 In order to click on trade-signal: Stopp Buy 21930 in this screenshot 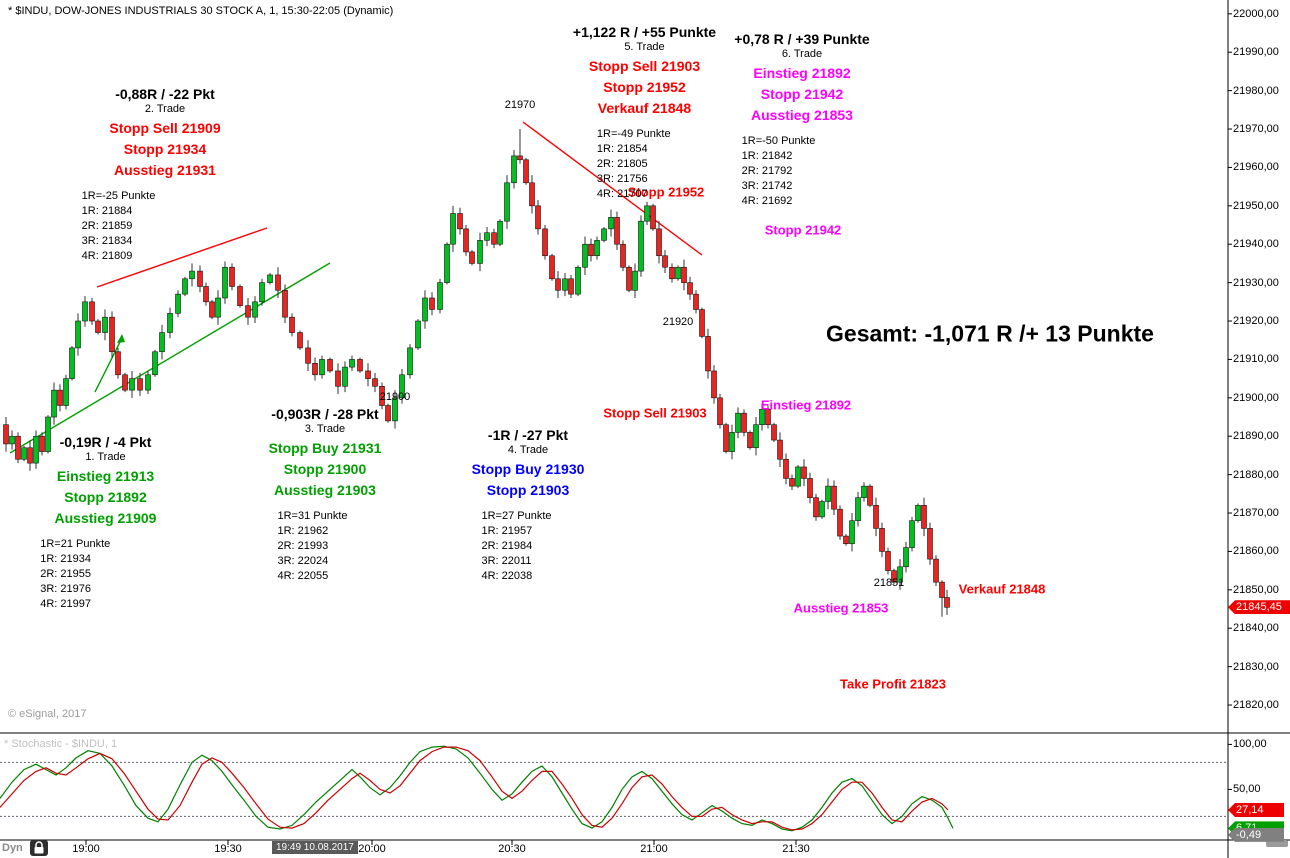, I will do `click(528, 469)`.